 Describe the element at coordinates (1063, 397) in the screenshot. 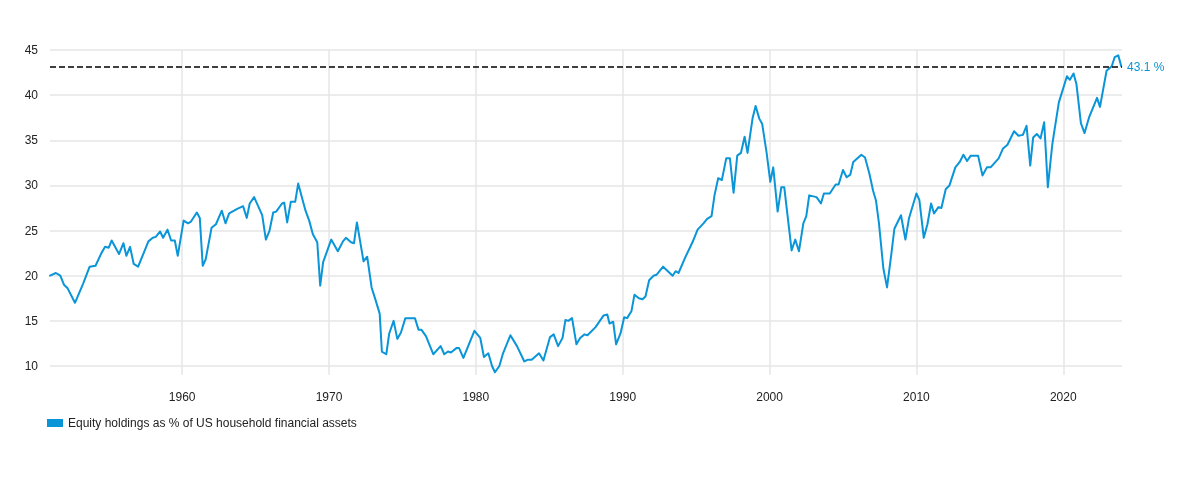

I see `x-tick-label: 2020` at that location.